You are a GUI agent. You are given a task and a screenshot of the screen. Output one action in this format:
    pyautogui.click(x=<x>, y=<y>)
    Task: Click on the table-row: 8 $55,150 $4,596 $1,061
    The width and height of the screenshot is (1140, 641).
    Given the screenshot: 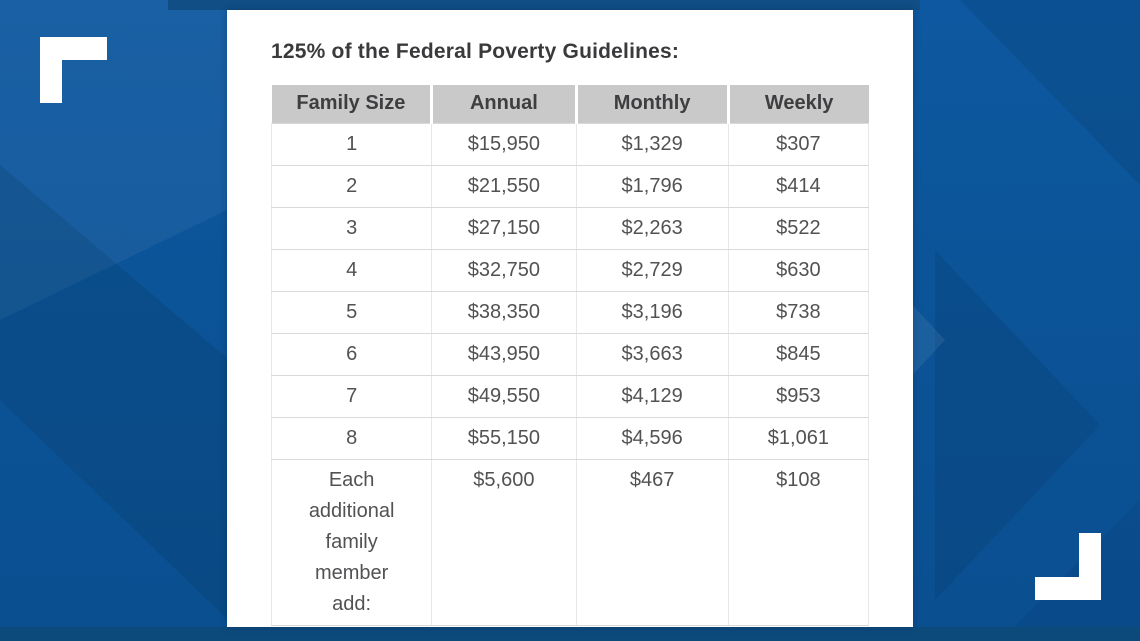 What is the action you would take?
    pyautogui.click(x=570, y=438)
    